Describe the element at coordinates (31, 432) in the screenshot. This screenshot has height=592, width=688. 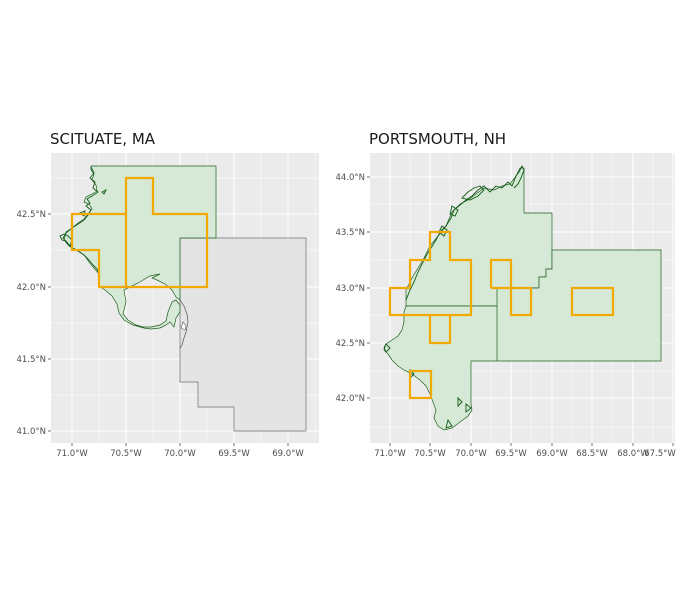
I see `y-tick-label: 41.0°N` at that location.